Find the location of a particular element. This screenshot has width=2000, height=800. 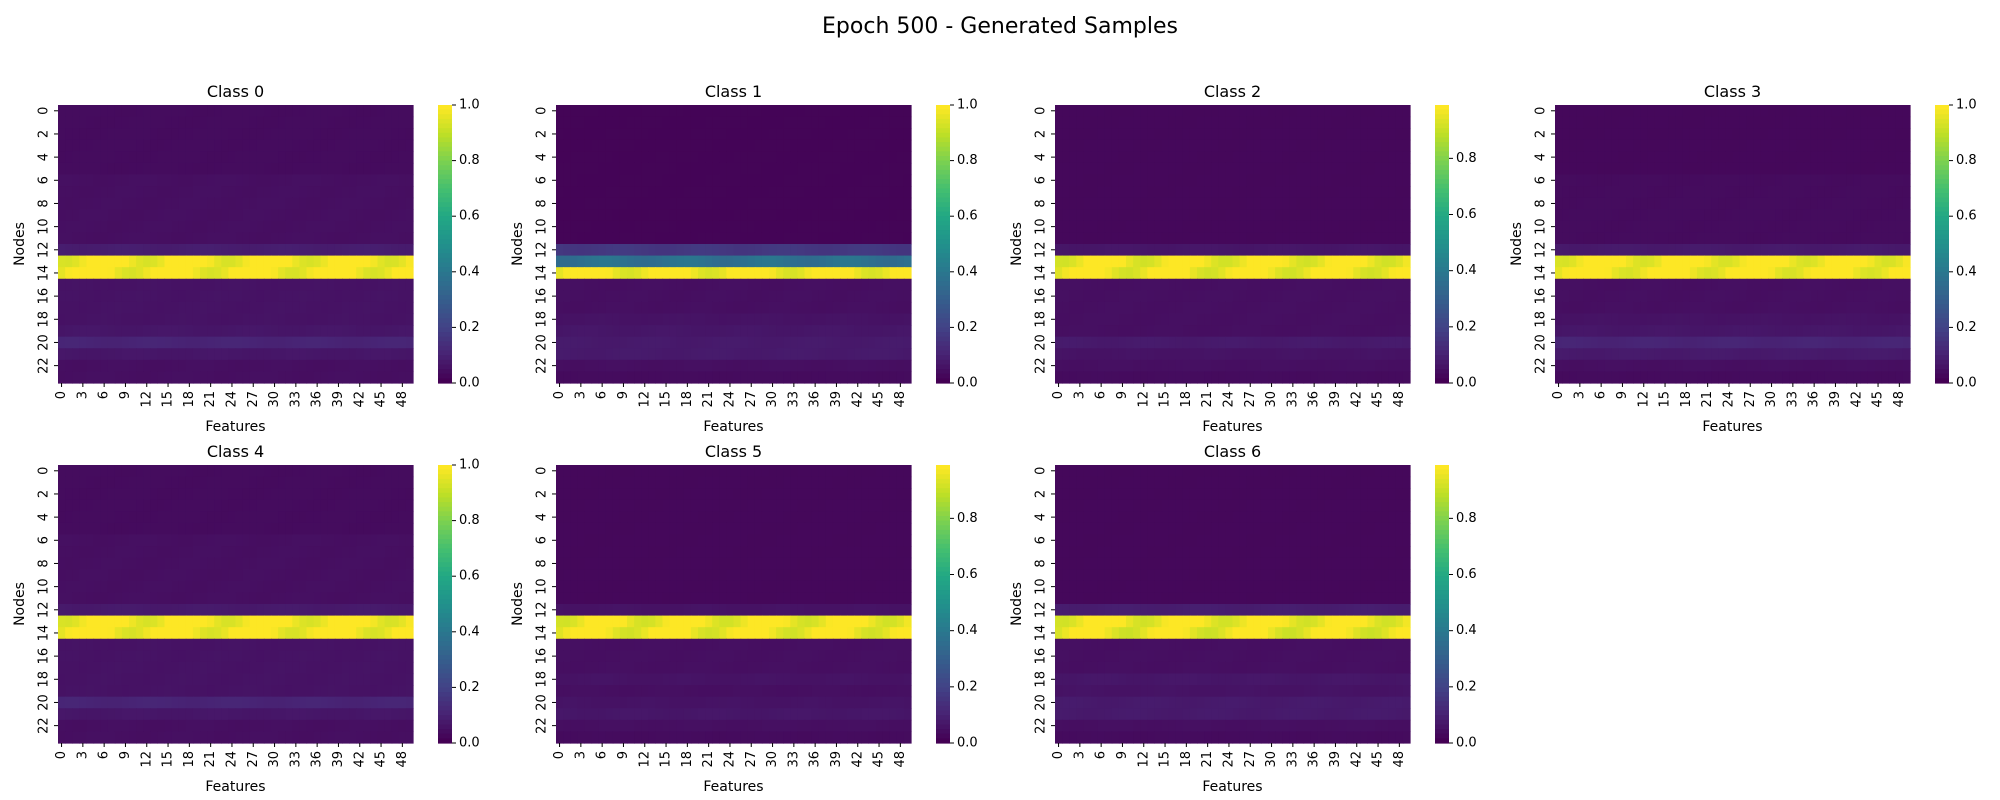

colorbar-tick-label: 0.2 is located at coordinates (469, 327).